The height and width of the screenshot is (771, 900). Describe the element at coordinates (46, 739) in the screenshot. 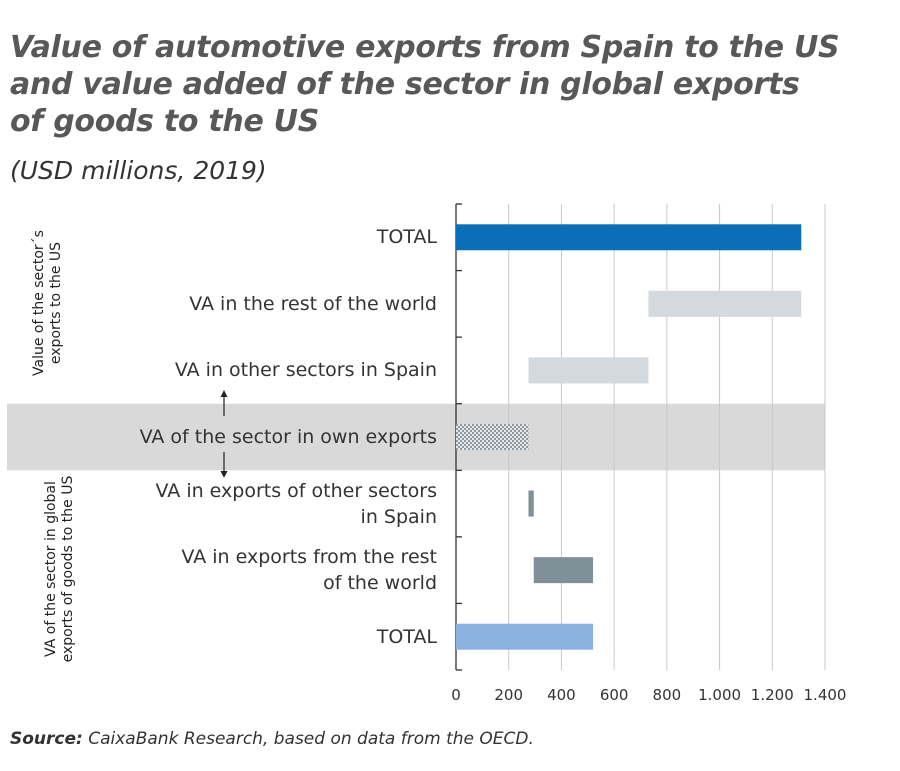

I see `source-label: Source:` at that location.